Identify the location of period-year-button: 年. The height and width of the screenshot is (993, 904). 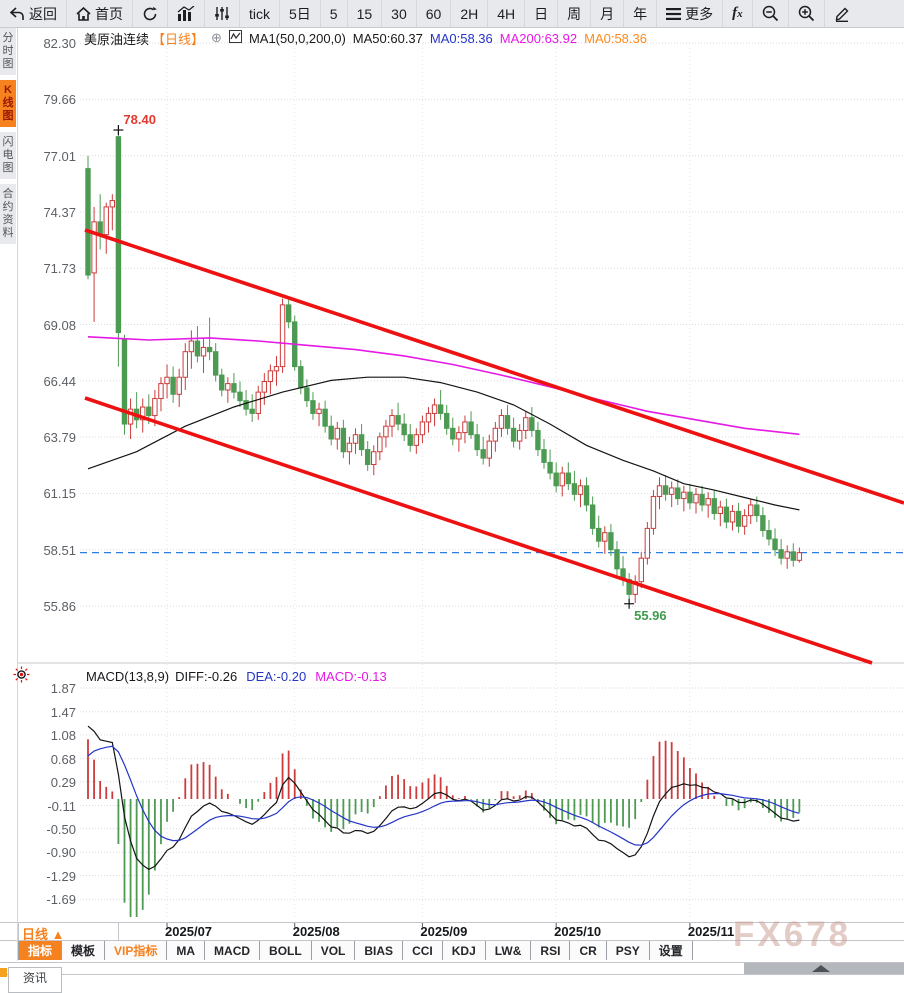
(639, 13).